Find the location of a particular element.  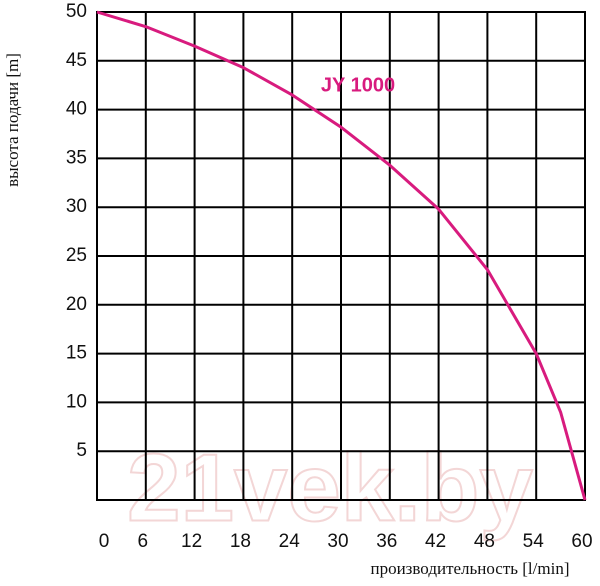

y-tick-label: 10 is located at coordinates (76, 401).